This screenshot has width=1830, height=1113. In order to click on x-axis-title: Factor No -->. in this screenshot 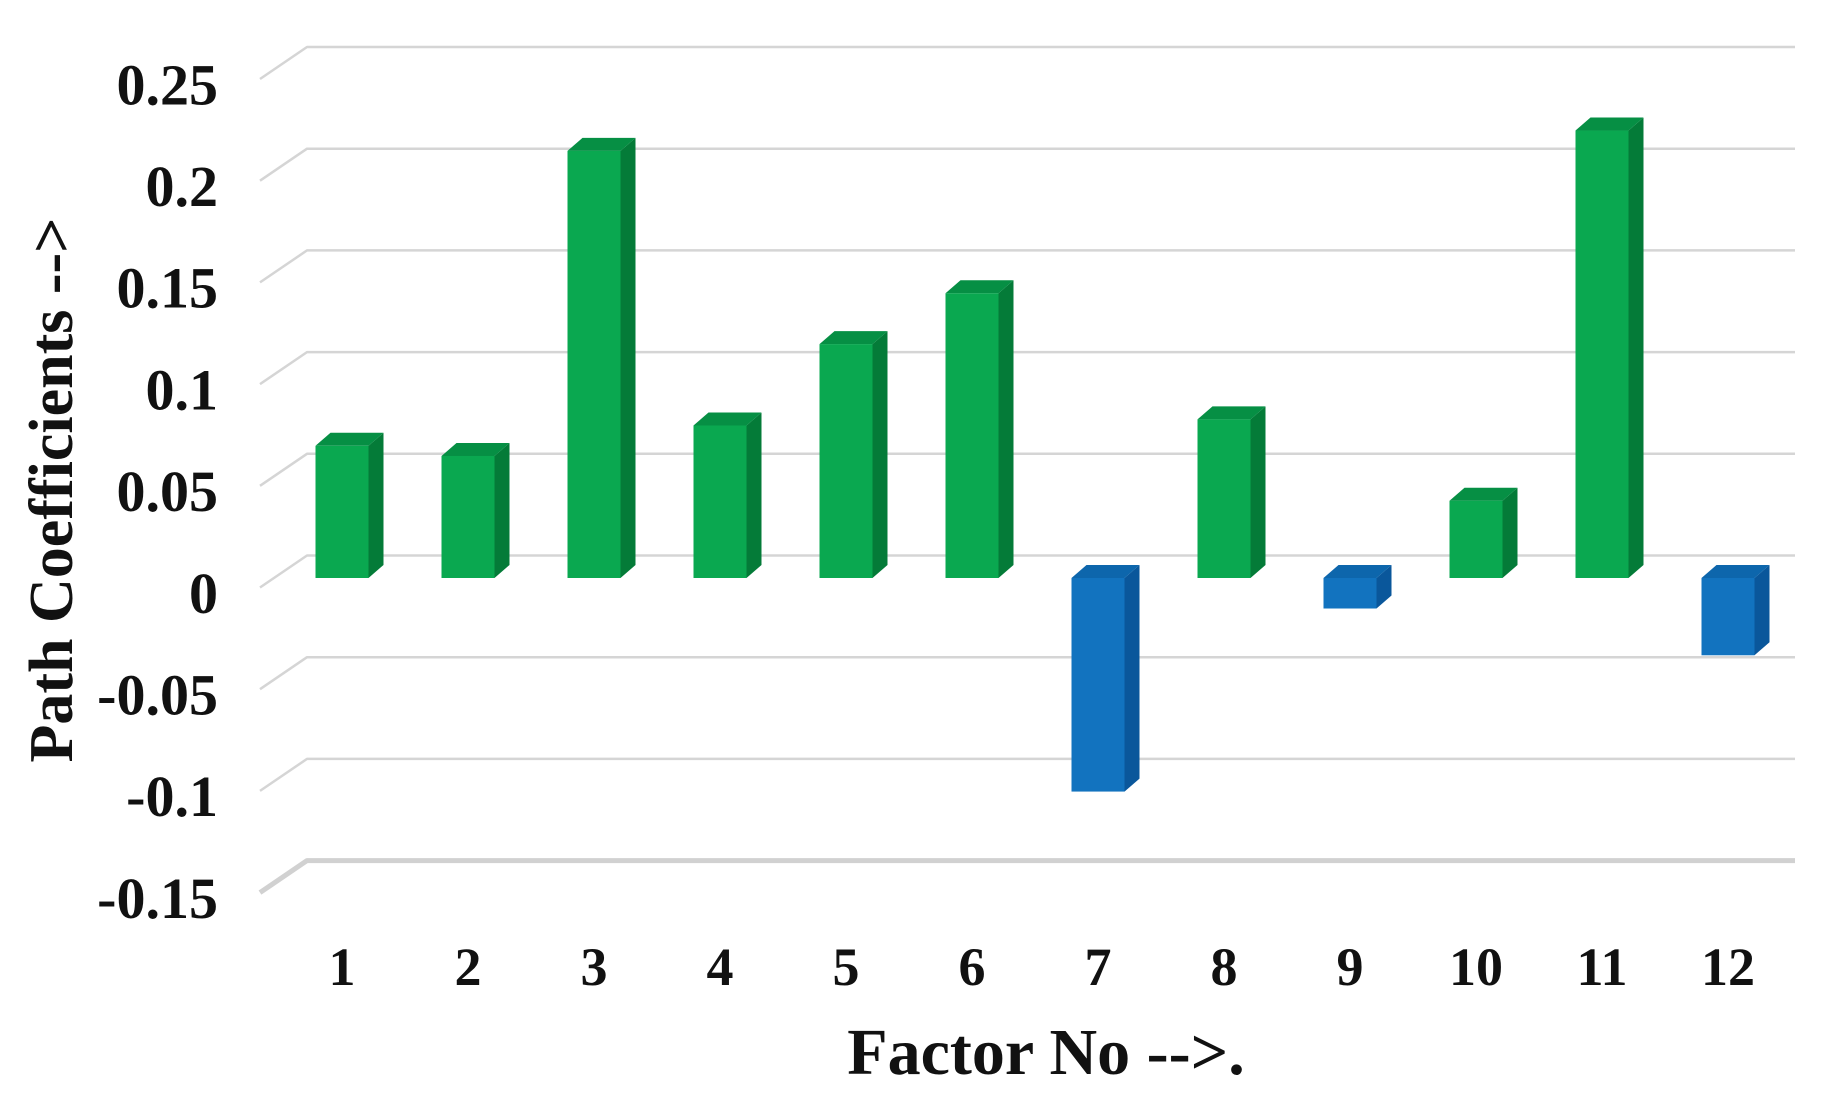, I will do `click(1045, 1052)`.